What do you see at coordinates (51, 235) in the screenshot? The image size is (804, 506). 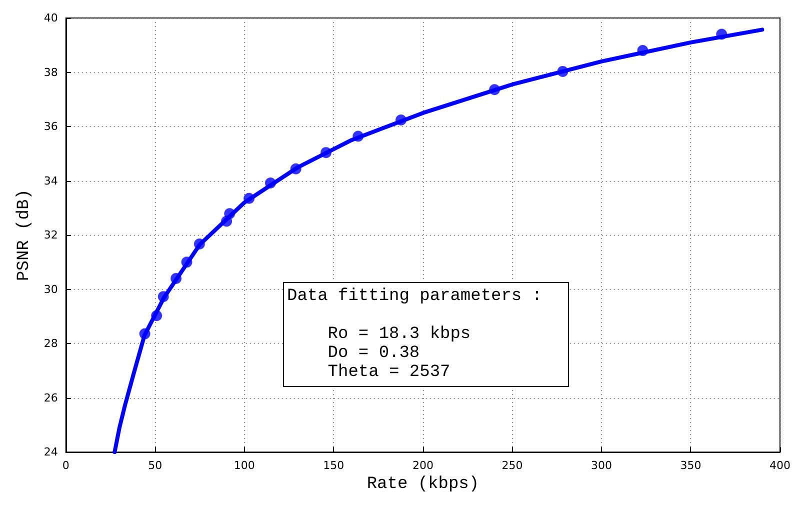 I see `y-tick-label: 32` at bounding box center [51, 235].